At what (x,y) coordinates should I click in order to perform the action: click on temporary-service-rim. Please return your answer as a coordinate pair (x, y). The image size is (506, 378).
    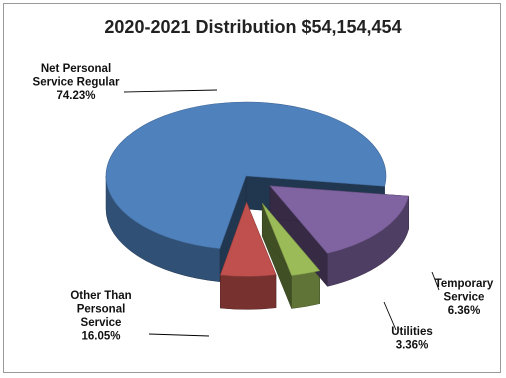
    Looking at the image, I should click on (248, 292).